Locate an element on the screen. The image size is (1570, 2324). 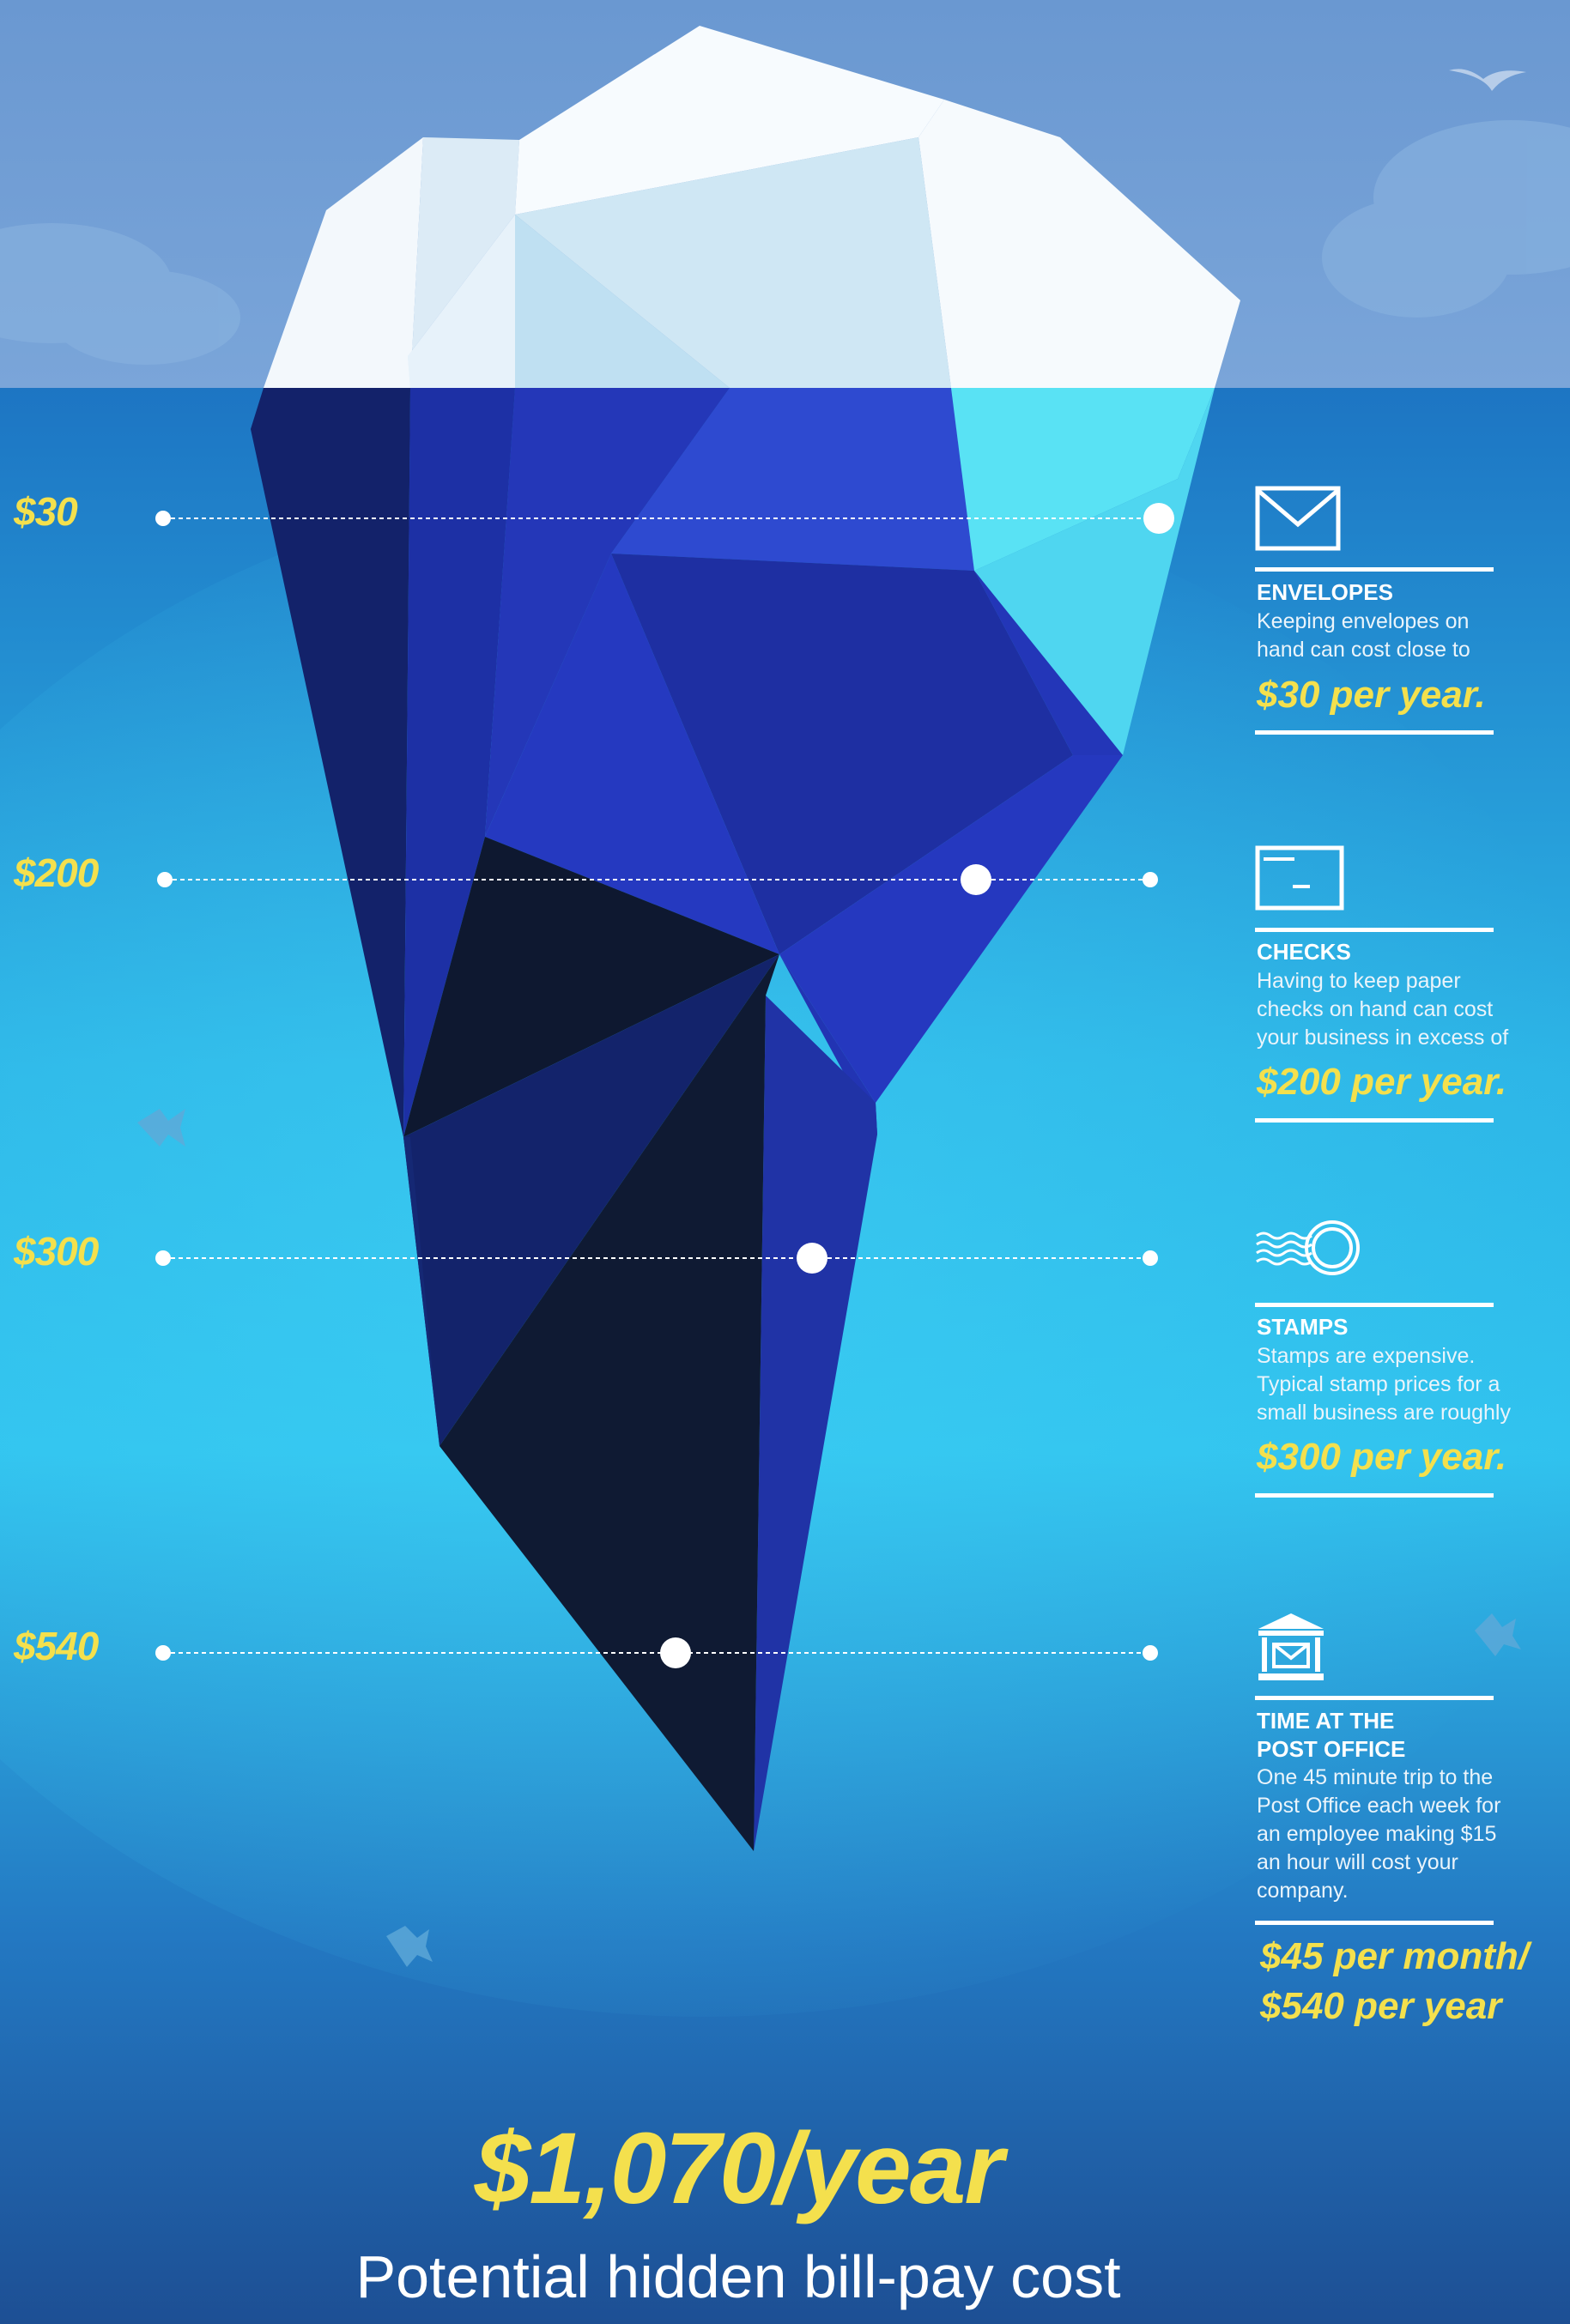
iceberg-tip is located at coordinates (752, 207).